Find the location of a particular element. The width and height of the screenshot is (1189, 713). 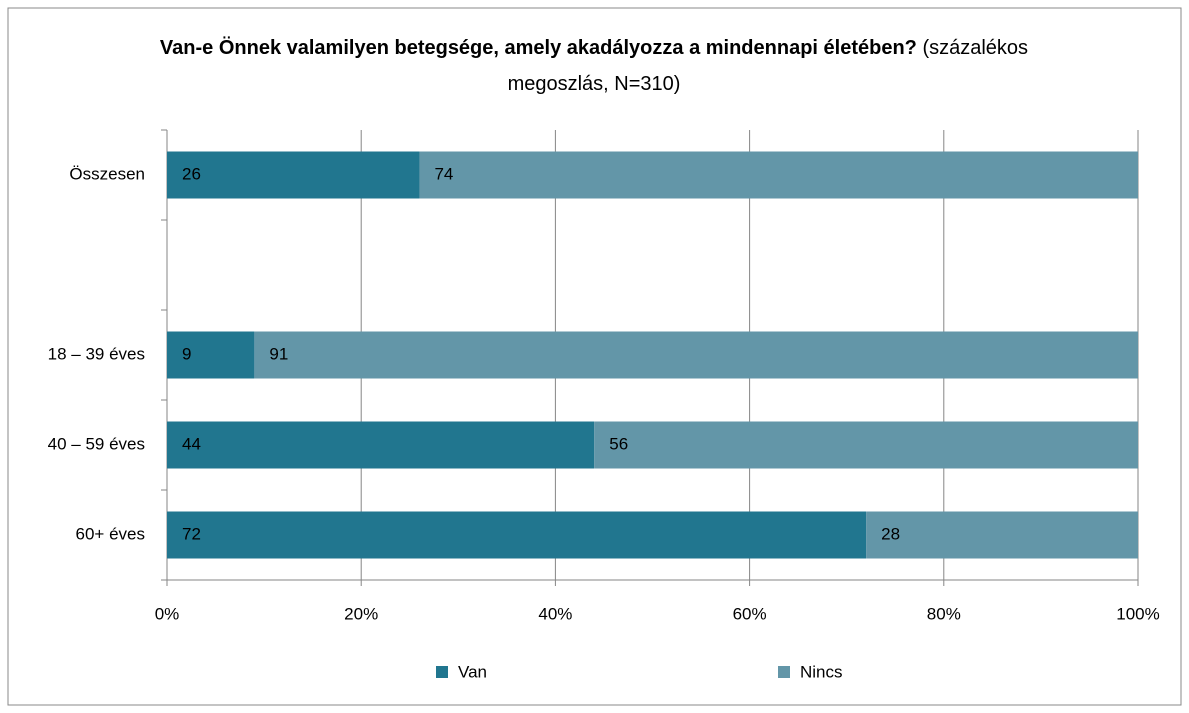

x-tick-label: 40% is located at coordinates (555, 613).